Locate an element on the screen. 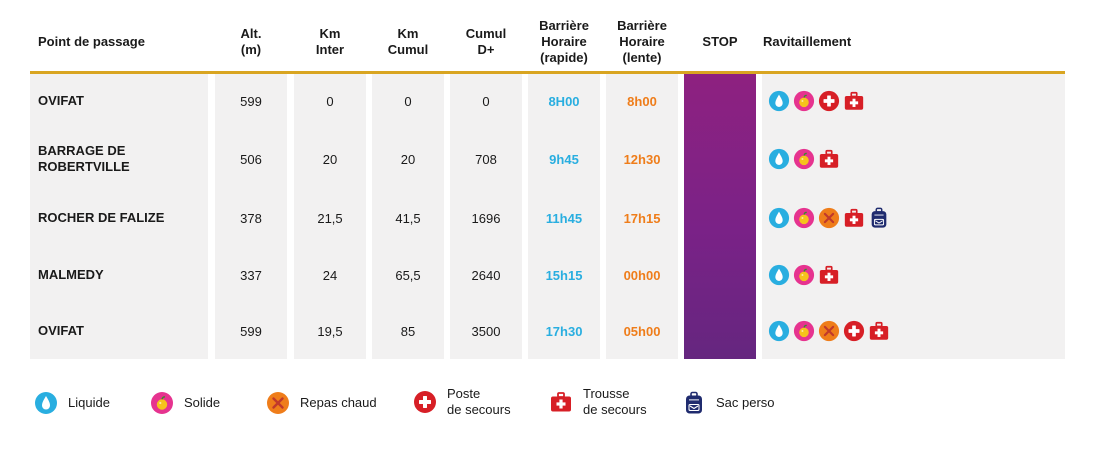  row-2-cumul-d: 708 is located at coordinates (486, 159).